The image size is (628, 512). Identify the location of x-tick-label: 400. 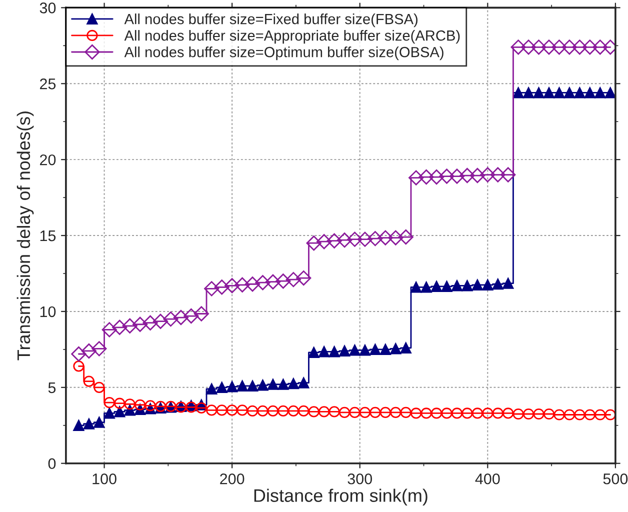
(487, 478).